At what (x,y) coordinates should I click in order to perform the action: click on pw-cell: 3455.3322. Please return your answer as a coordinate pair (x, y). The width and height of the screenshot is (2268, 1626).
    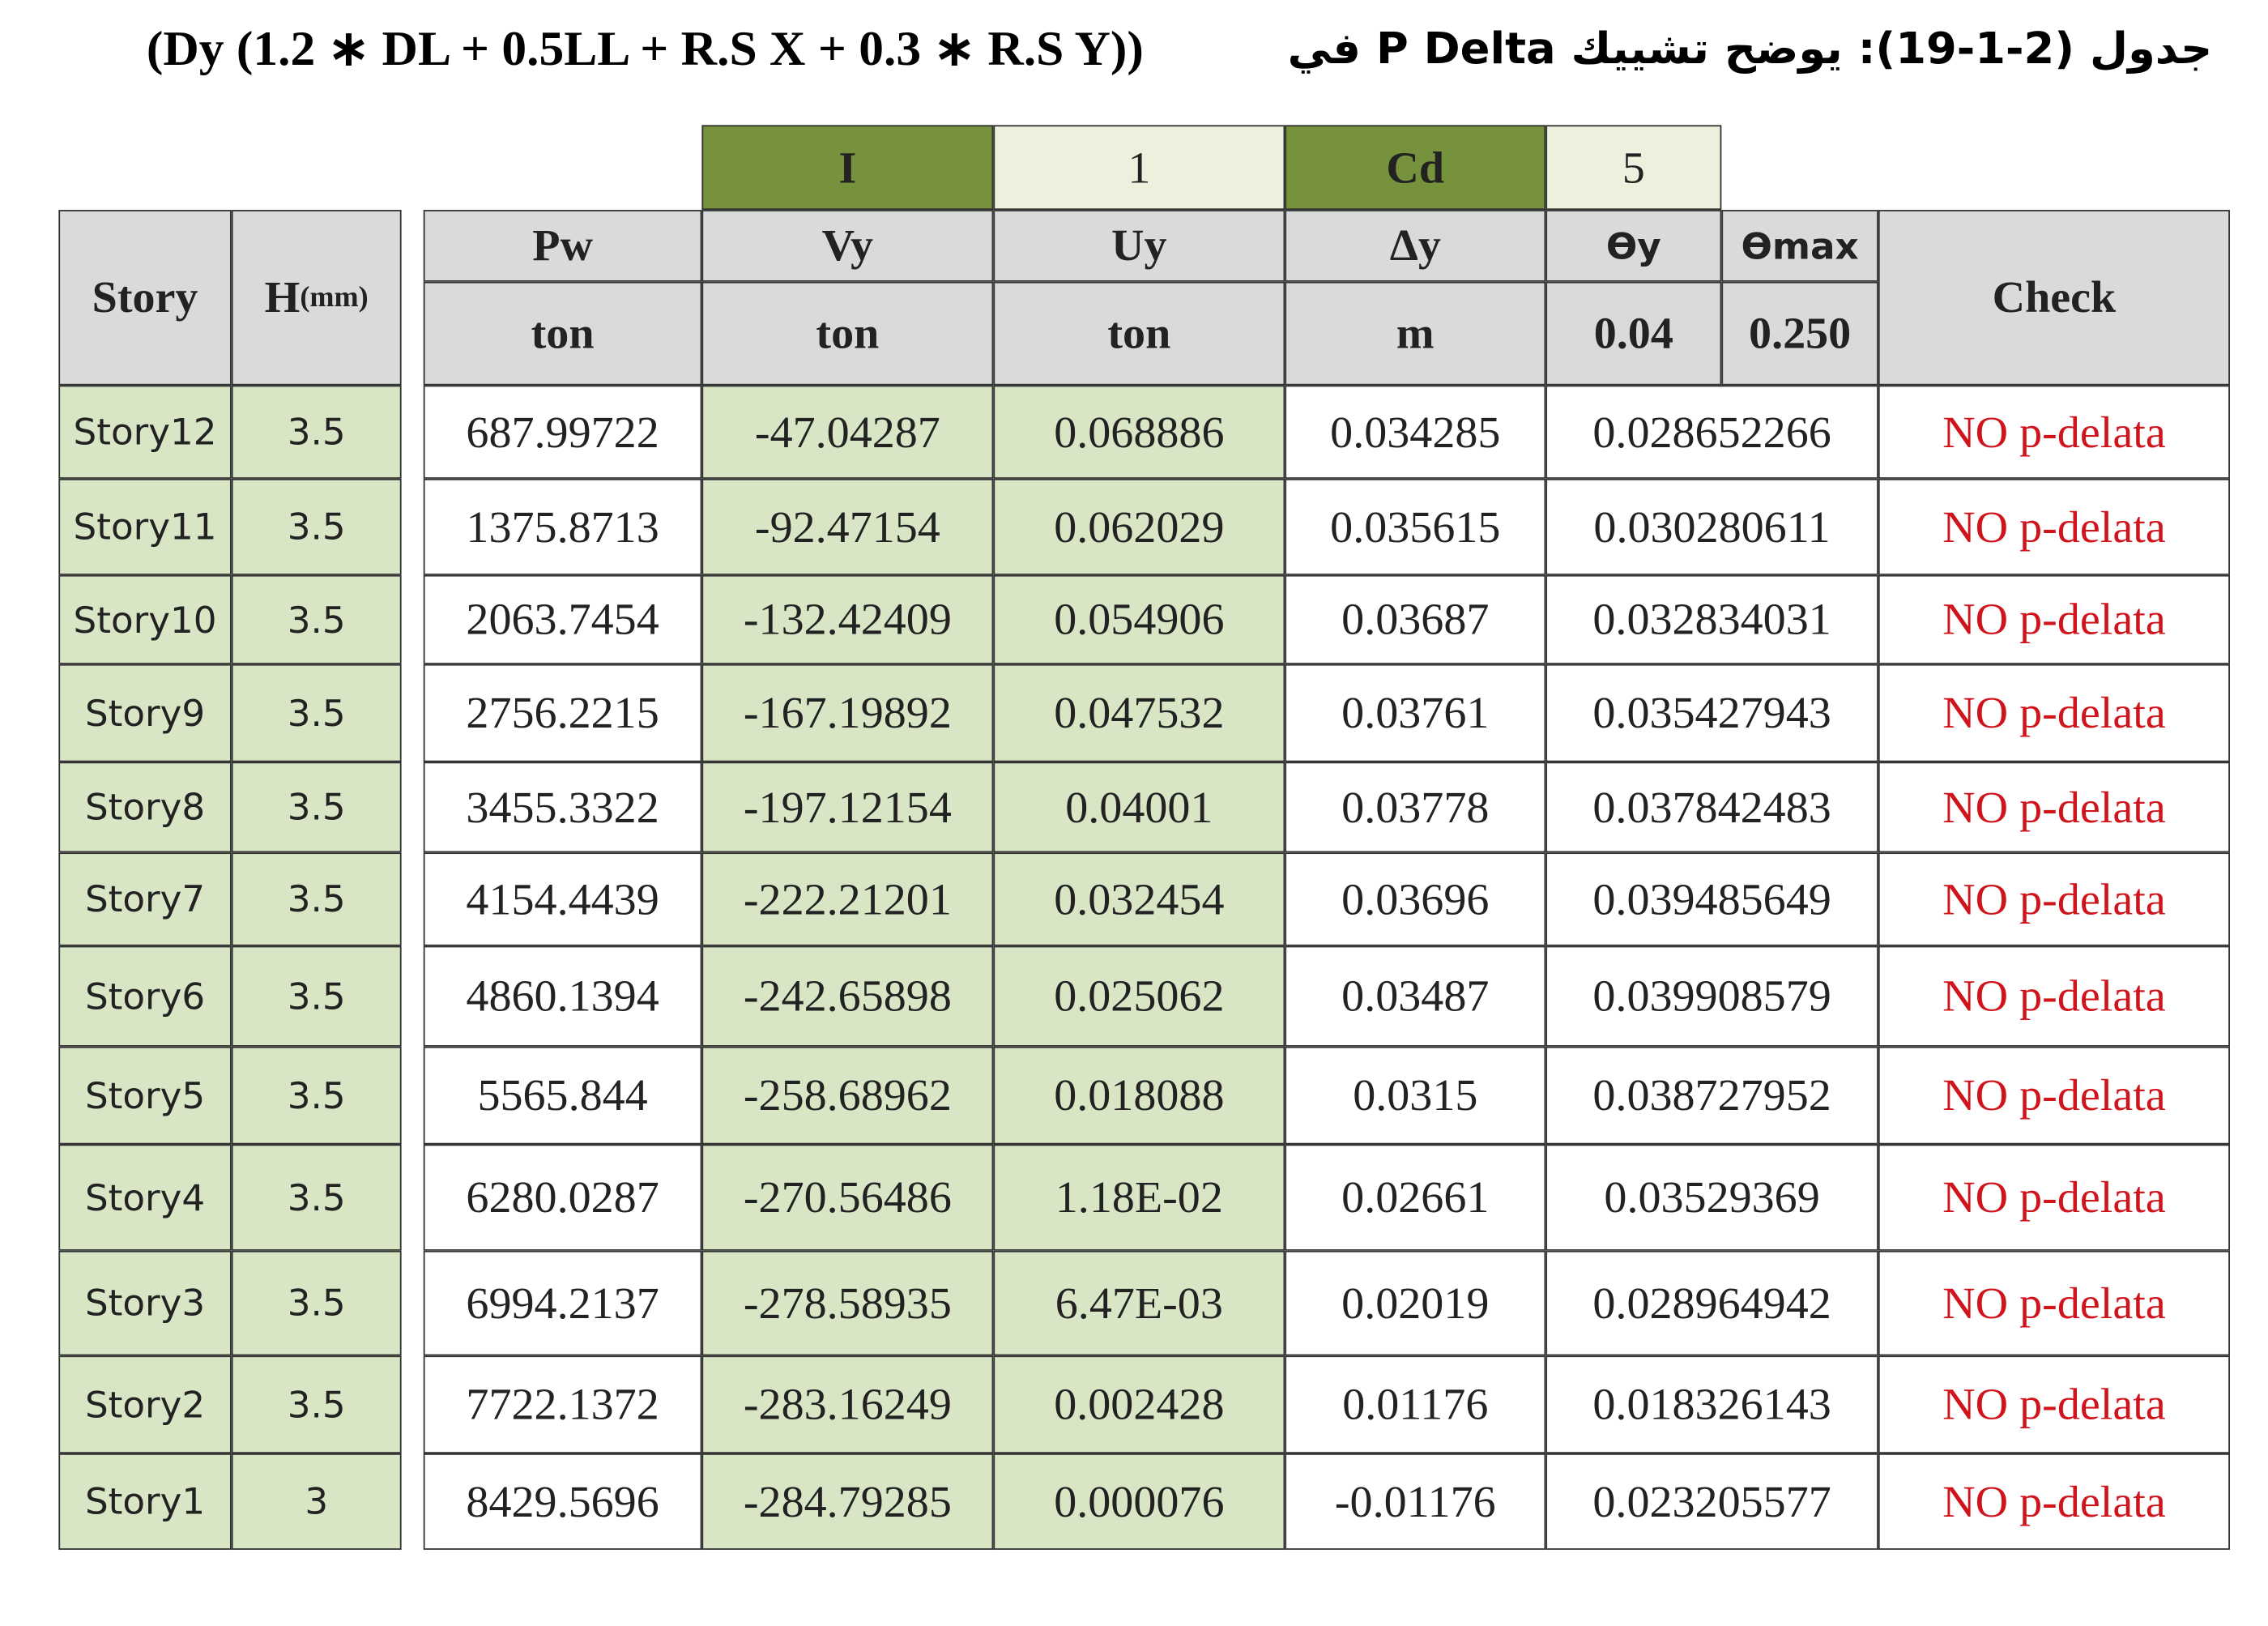
    Looking at the image, I should click on (562, 808).